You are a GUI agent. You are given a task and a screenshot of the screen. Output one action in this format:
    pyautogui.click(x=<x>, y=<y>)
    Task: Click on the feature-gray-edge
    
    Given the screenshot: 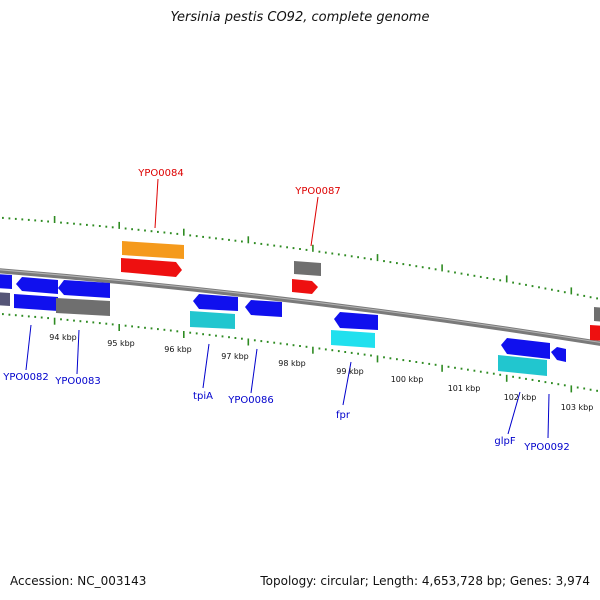 What is the action you would take?
    pyautogui.click(x=597, y=314)
    